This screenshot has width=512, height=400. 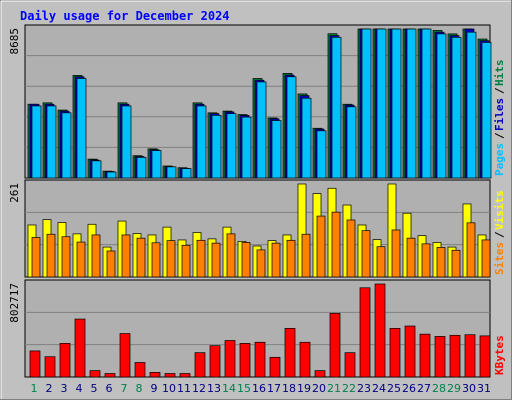 What do you see at coordinates (484, 388) in the screenshot?
I see `x-tick-label: 31` at bounding box center [484, 388].